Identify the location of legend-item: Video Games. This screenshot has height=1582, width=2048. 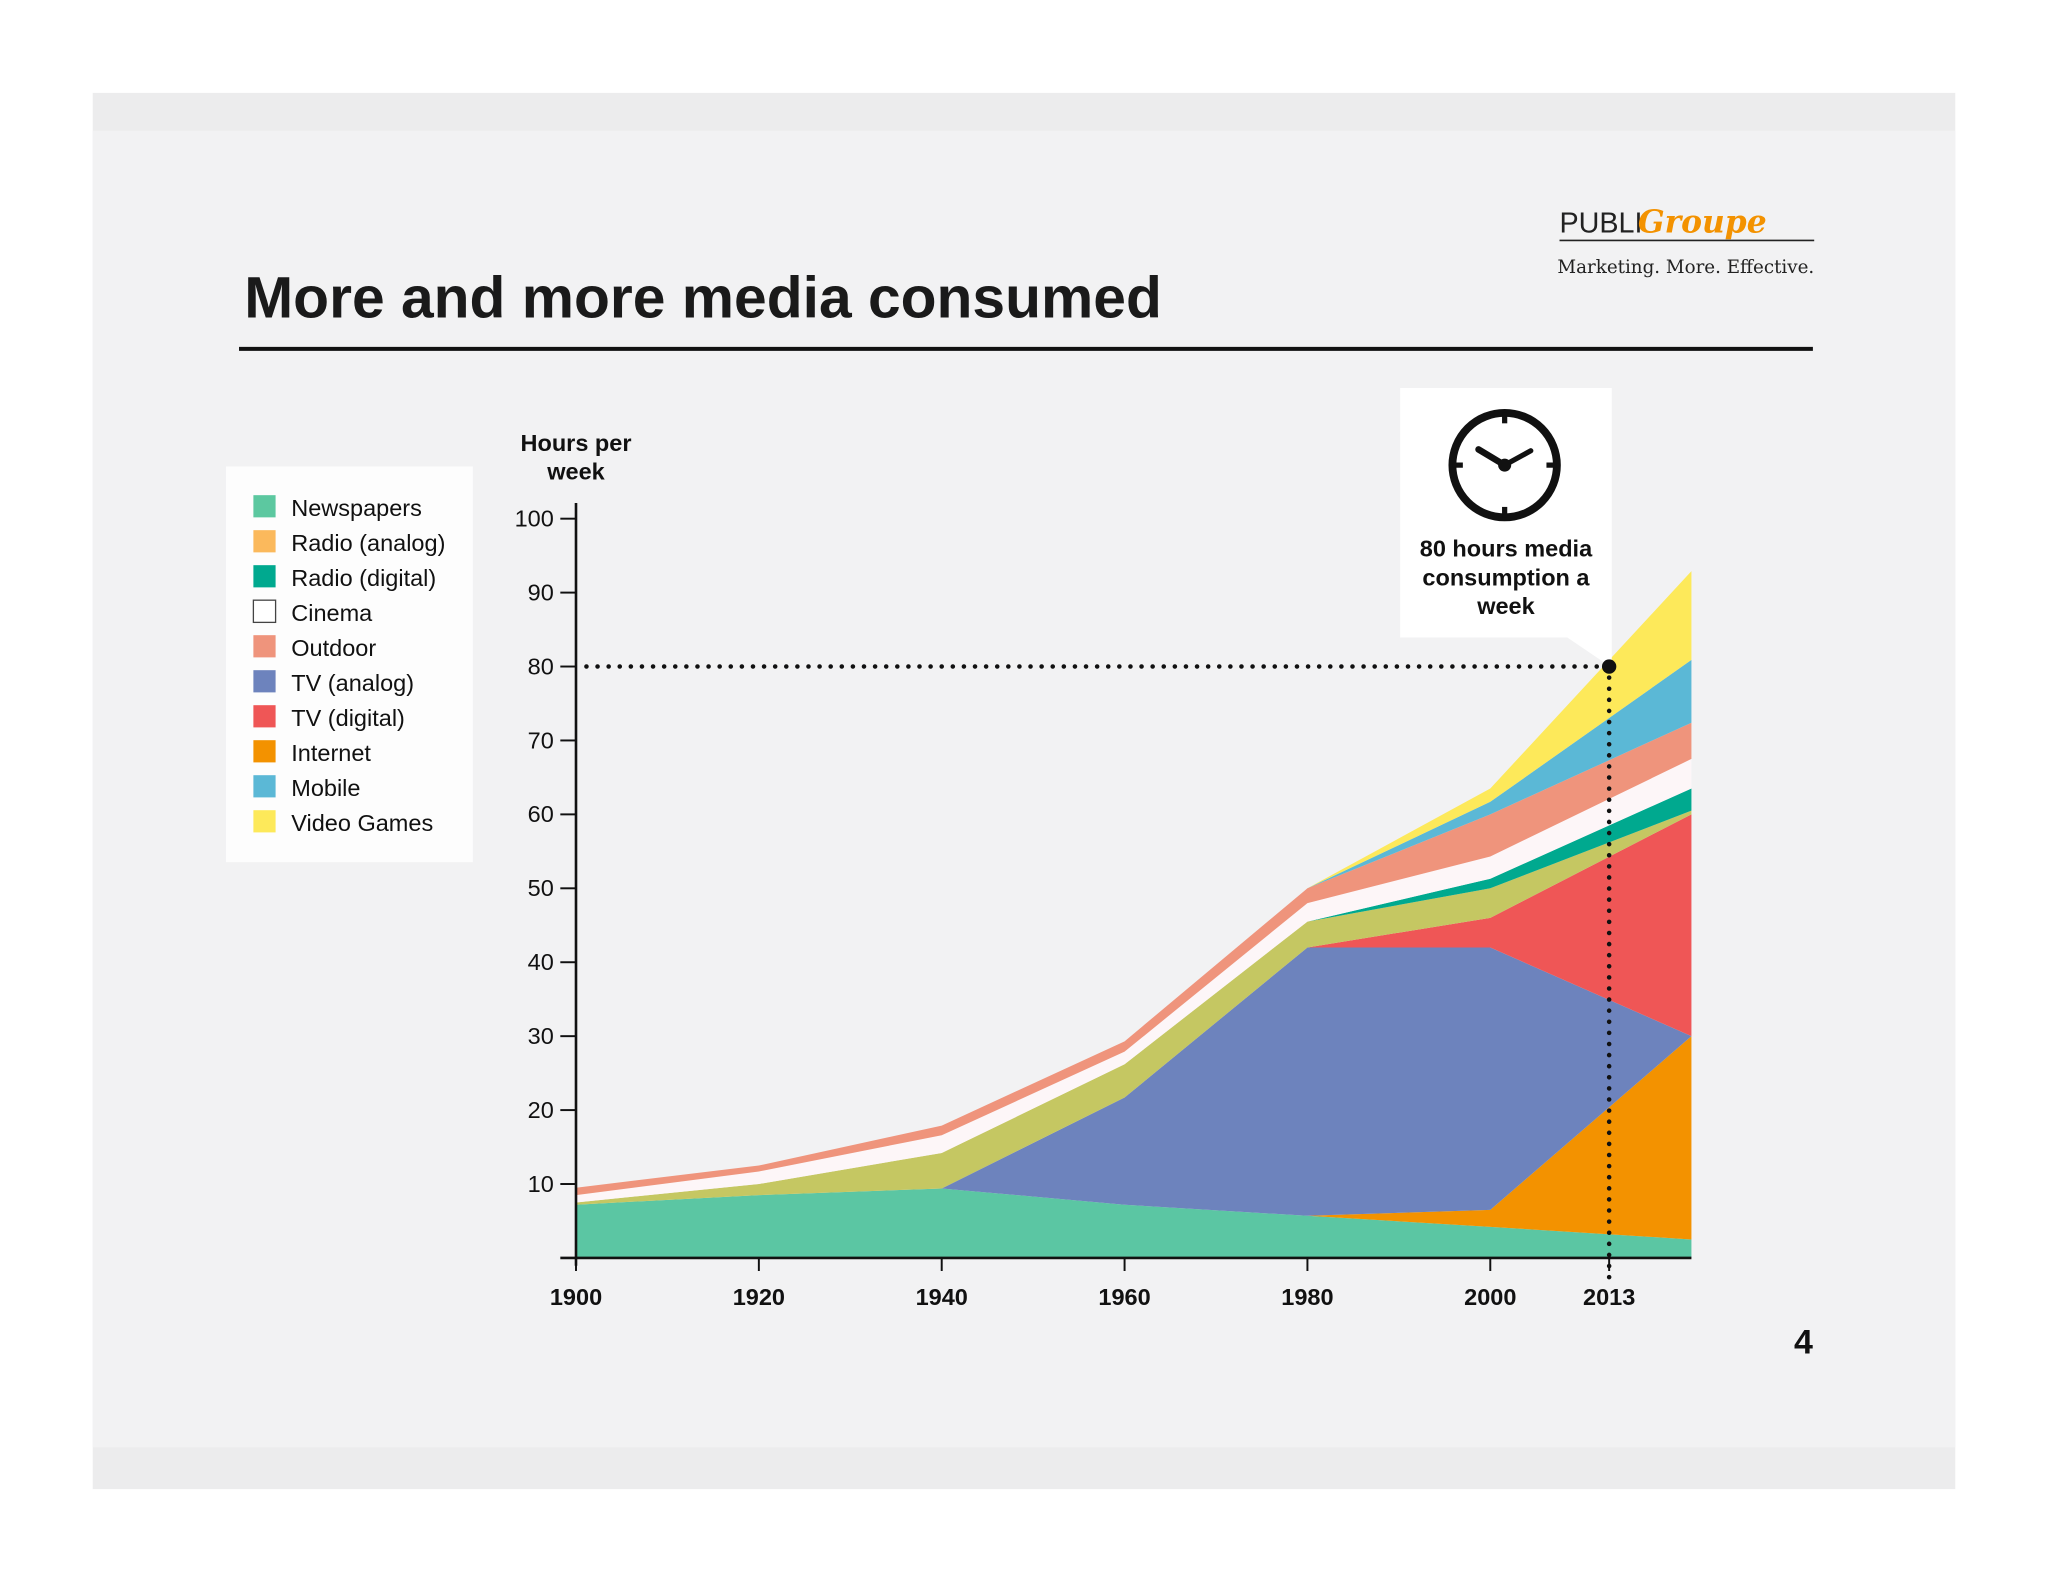
(343, 823).